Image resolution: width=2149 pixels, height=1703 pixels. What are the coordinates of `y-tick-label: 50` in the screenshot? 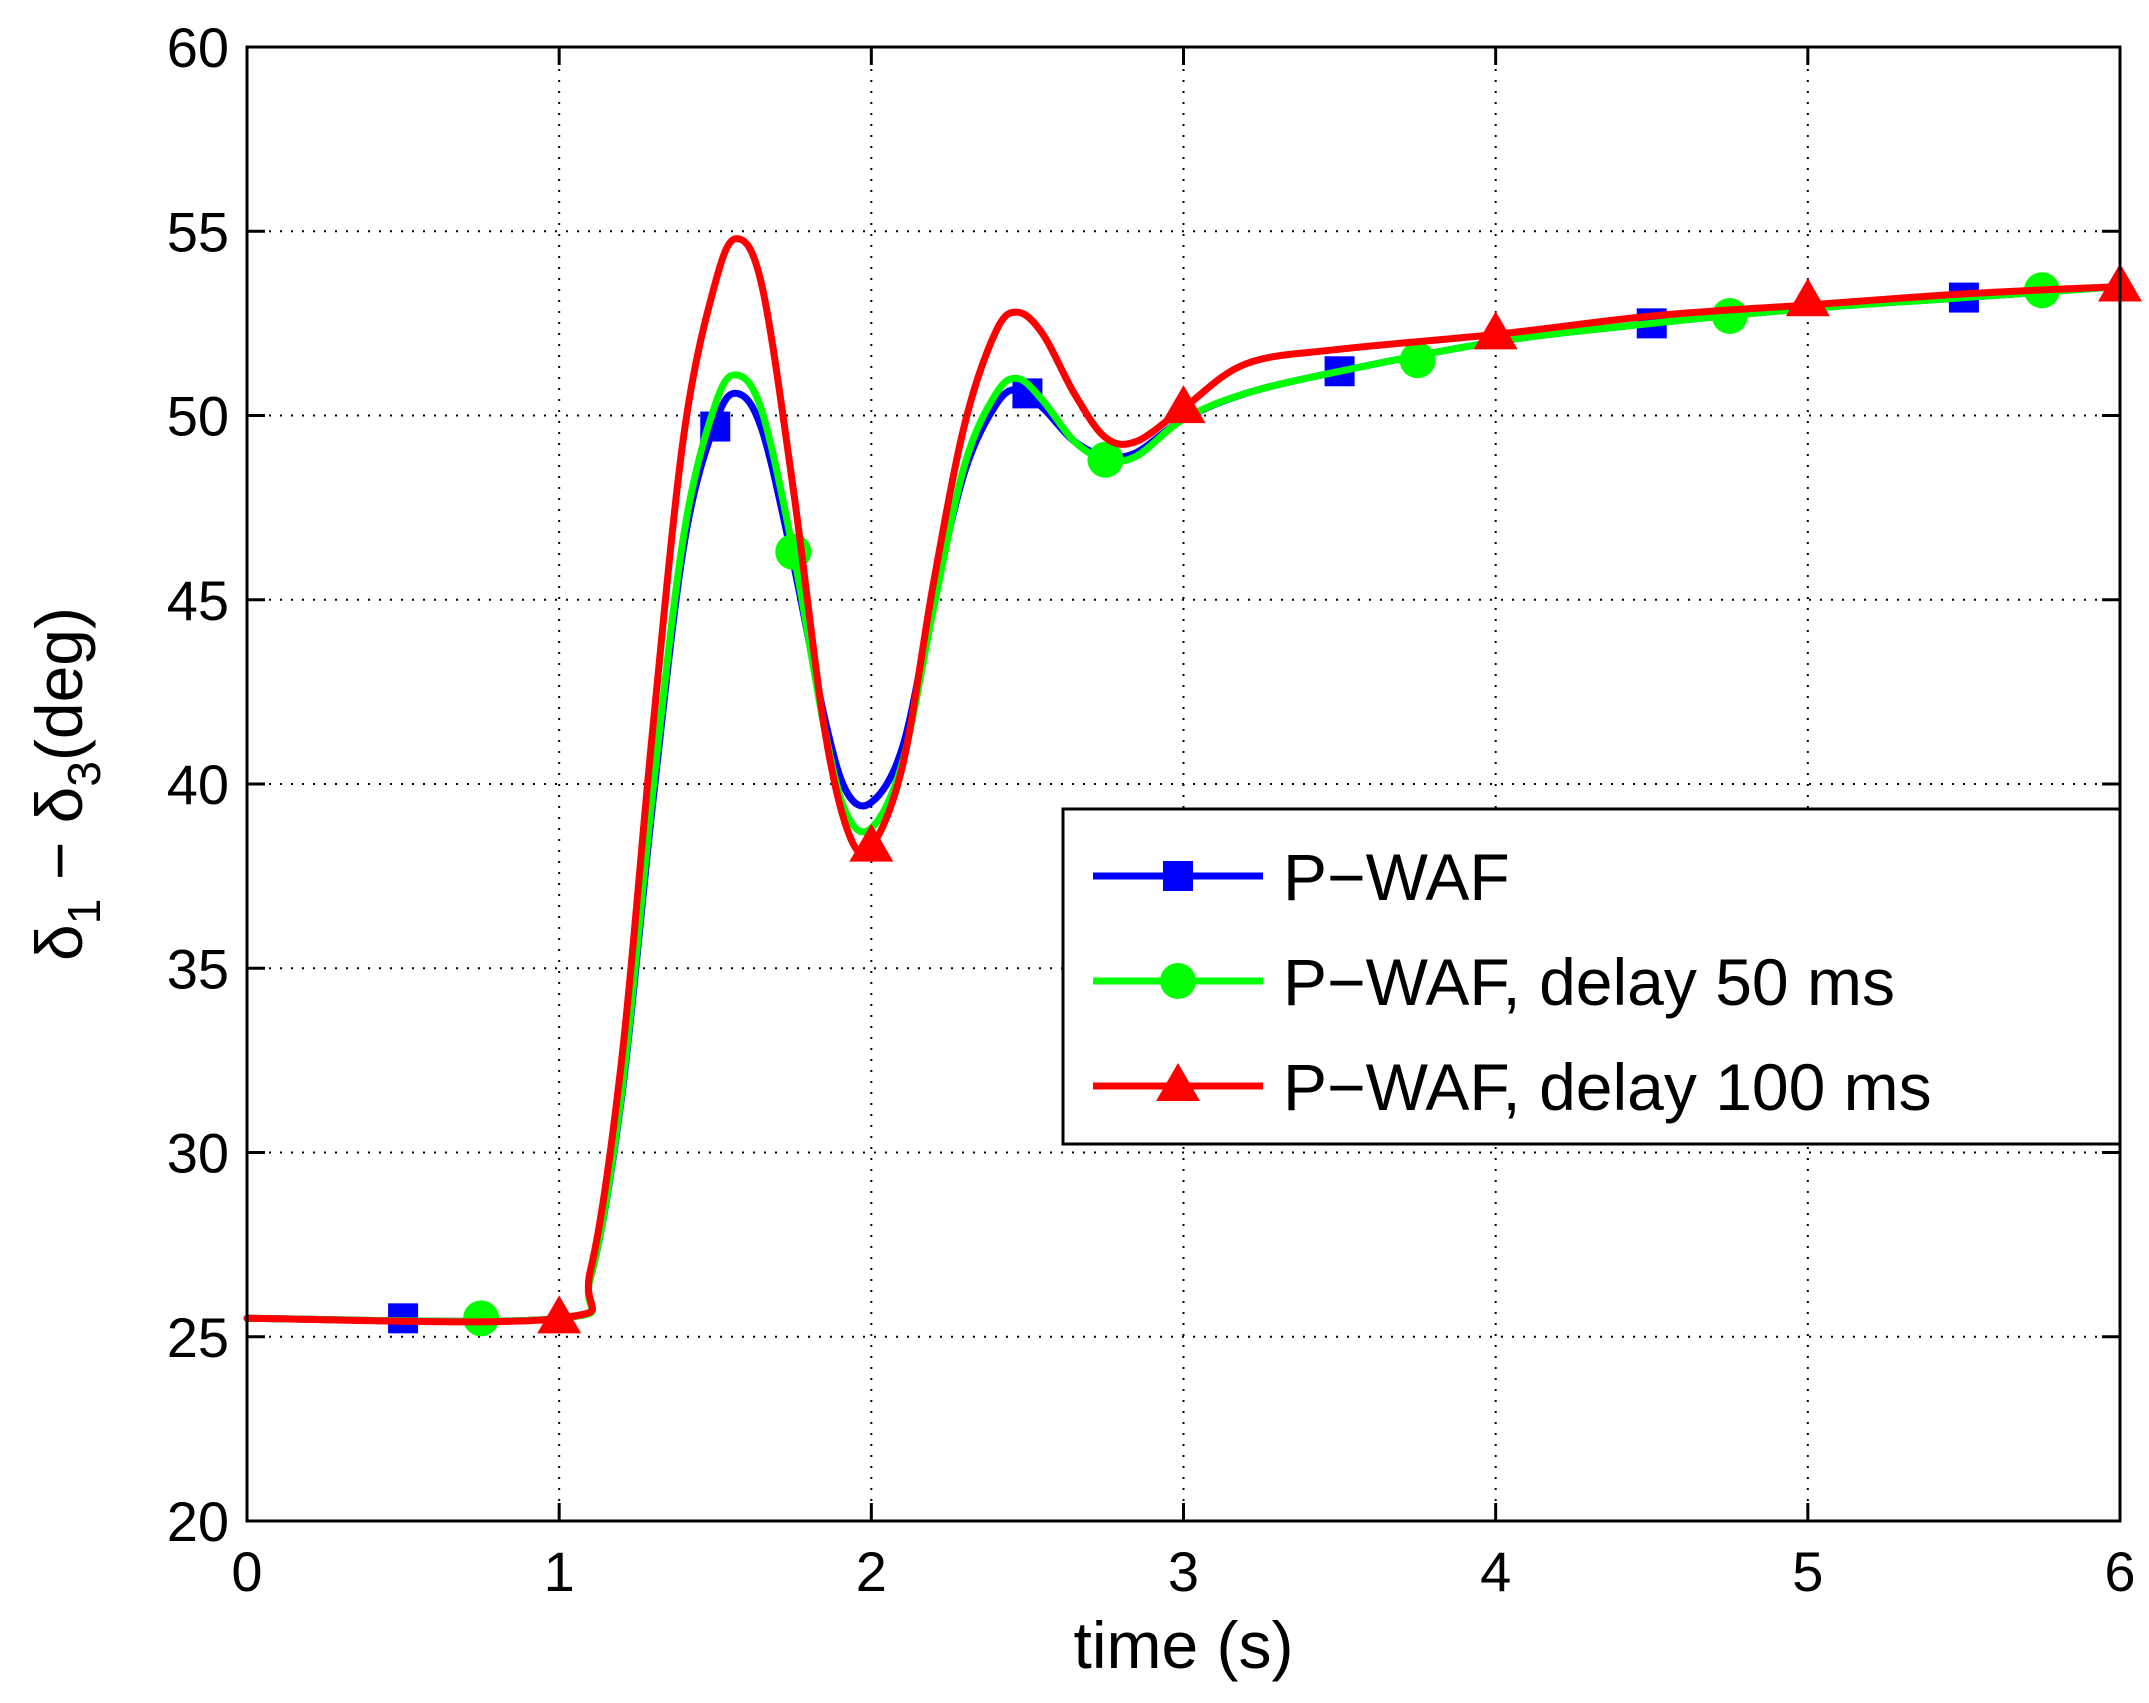 It's located at (198, 416).